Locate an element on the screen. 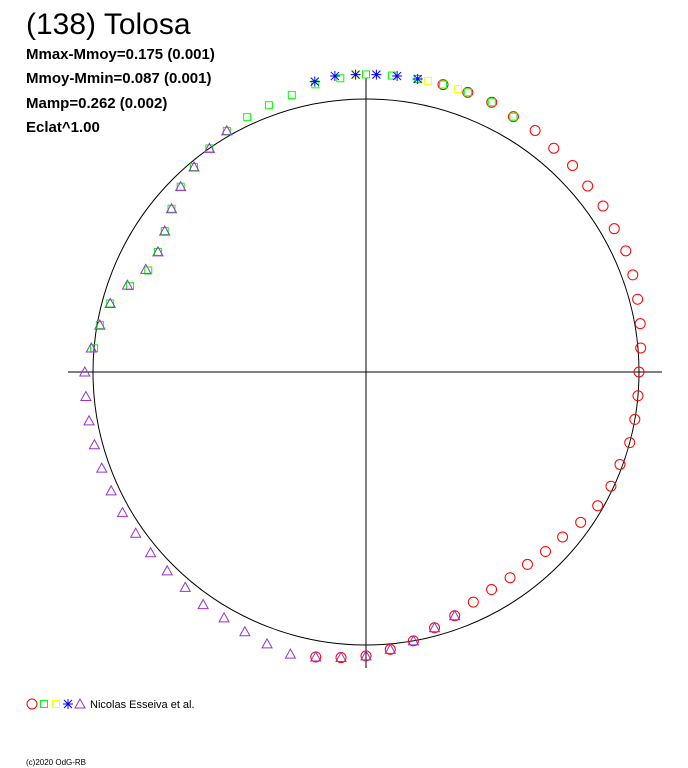  footer: (c)2020 OdG-RB is located at coordinates (56, 762).